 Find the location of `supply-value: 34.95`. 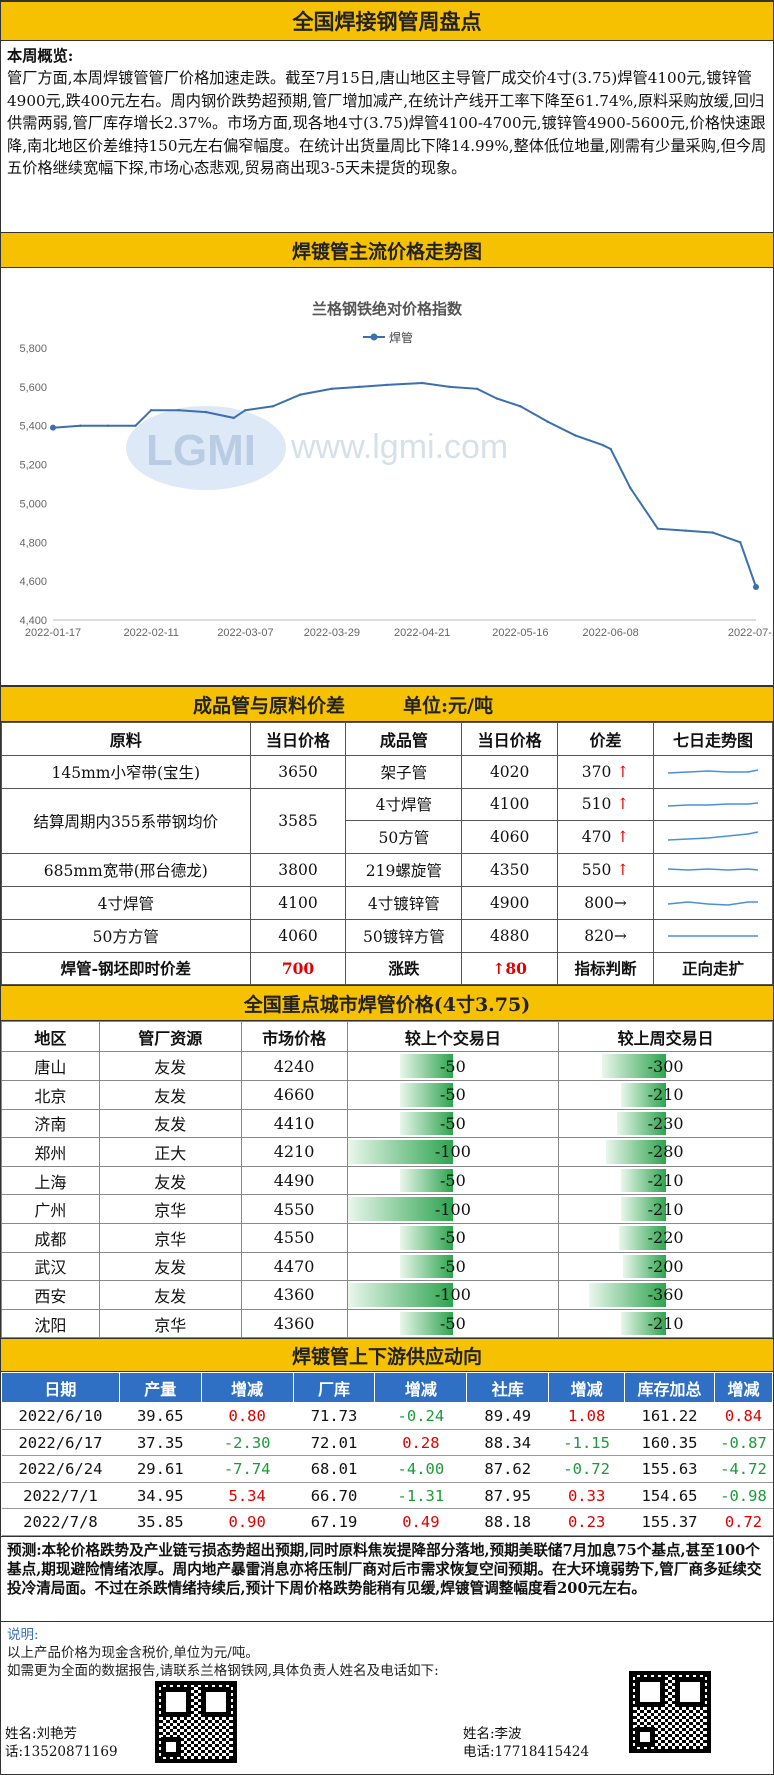

supply-value: 34.95 is located at coordinates (160, 1496).